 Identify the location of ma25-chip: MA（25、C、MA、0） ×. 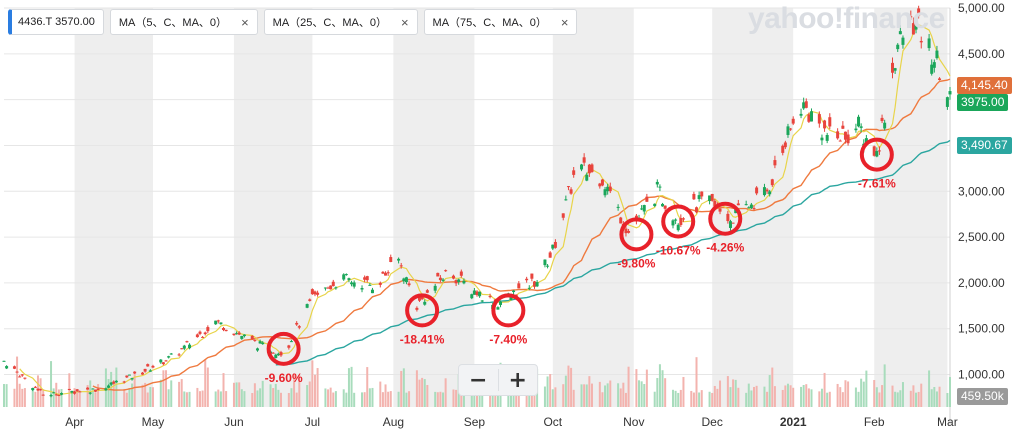
(340, 22).